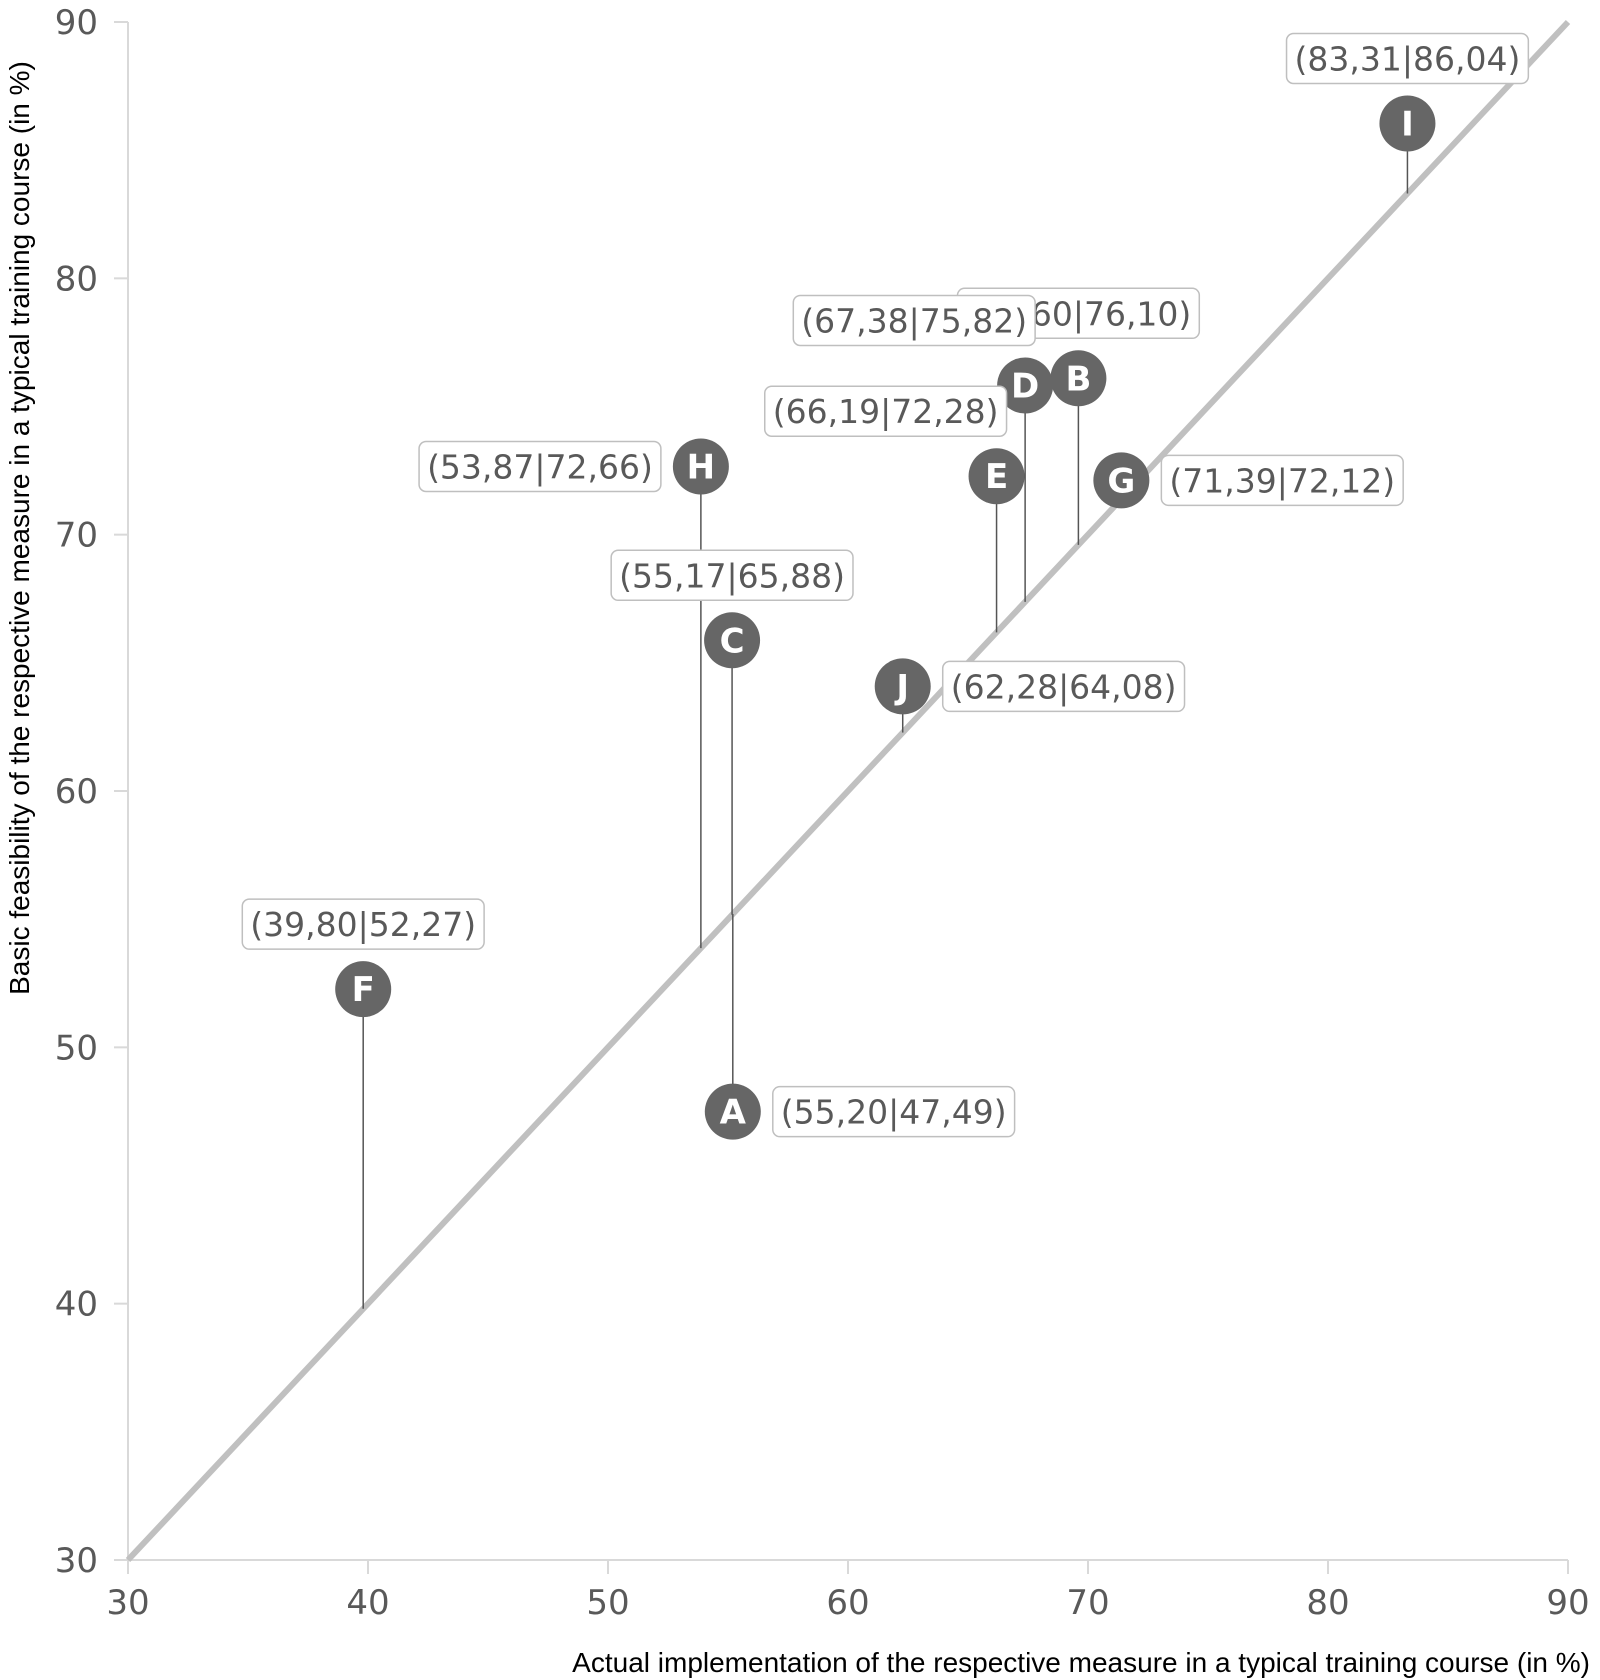 This screenshot has height=1680, width=1600. What do you see at coordinates (847, 1603) in the screenshot?
I see `x-tick-label: 60` at bounding box center [847, 1603].